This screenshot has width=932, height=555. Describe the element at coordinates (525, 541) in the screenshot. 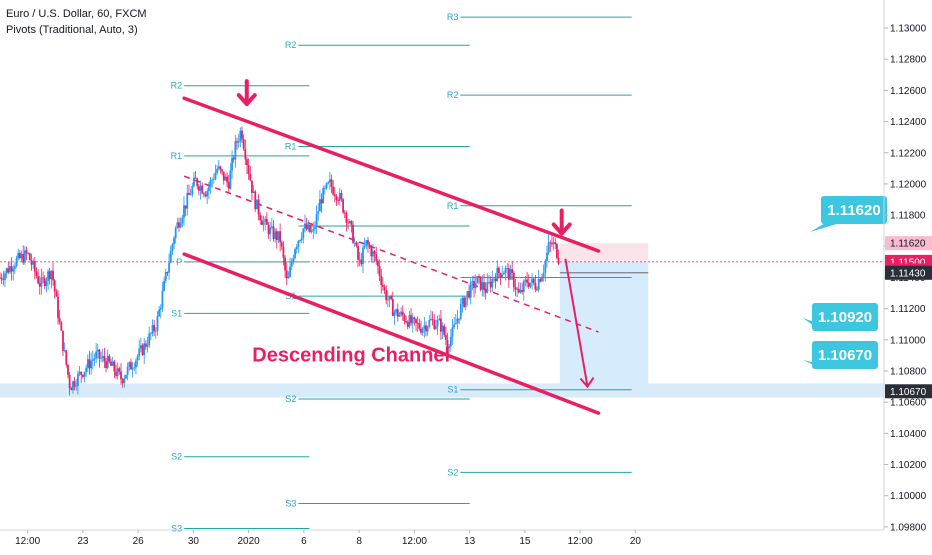

I see `time-tick-label-9: 15` at that location.